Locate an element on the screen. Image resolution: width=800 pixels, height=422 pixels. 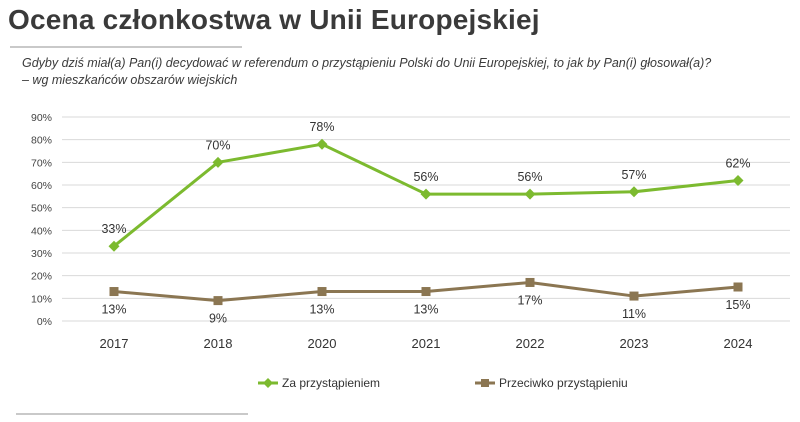
subtitle-group: – wg mieszkańców obszarów wiejskich is located at coordinates (130, 80).